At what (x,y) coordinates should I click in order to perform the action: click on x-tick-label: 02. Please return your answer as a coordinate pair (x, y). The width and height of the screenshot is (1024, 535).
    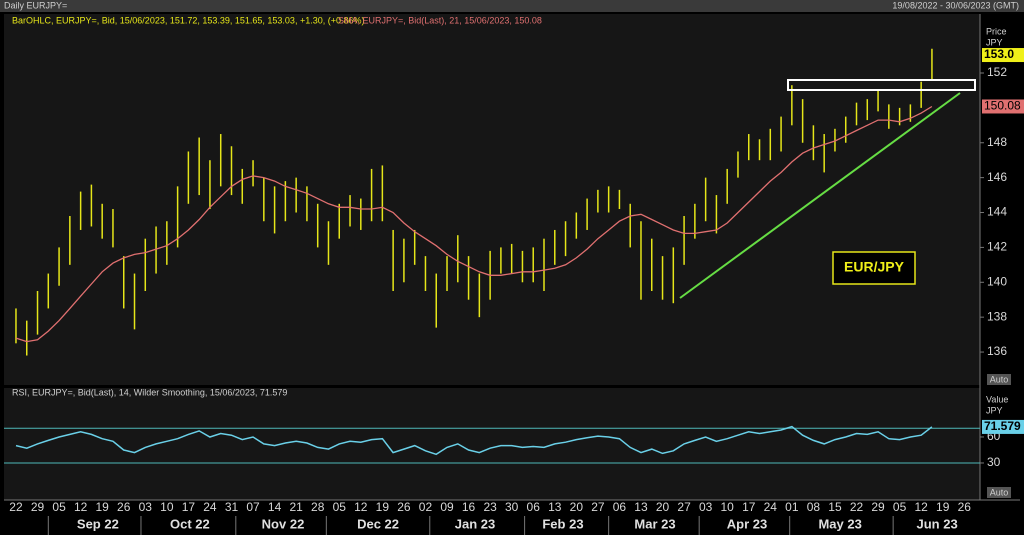
    Looking at the image, I should click on (426, 507).